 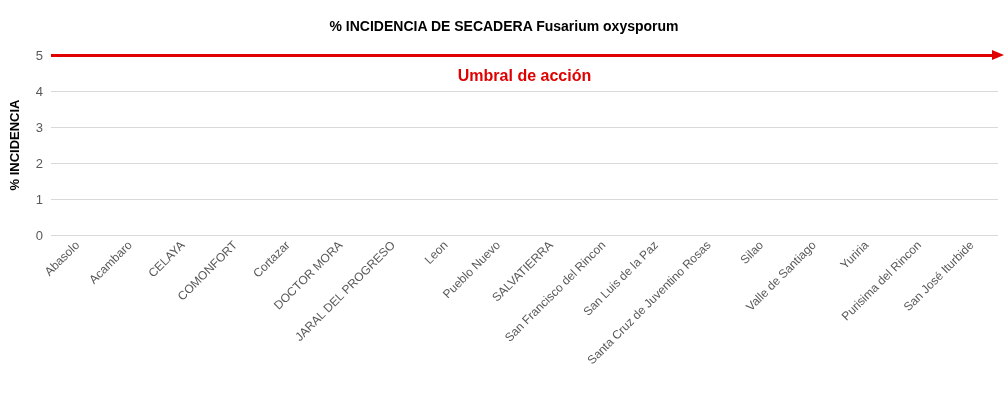 I want to click on y-tick-label: 3, so click(x=39, y=127).